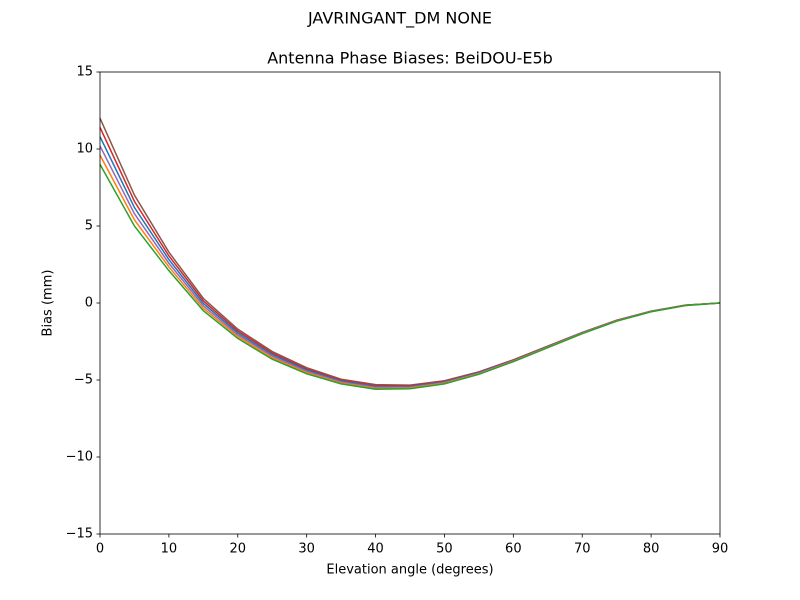  What do you see at coordinates (444, 549) in the screenshot?
I see `x-tick-label: 50` at bounding box center [444, 549].